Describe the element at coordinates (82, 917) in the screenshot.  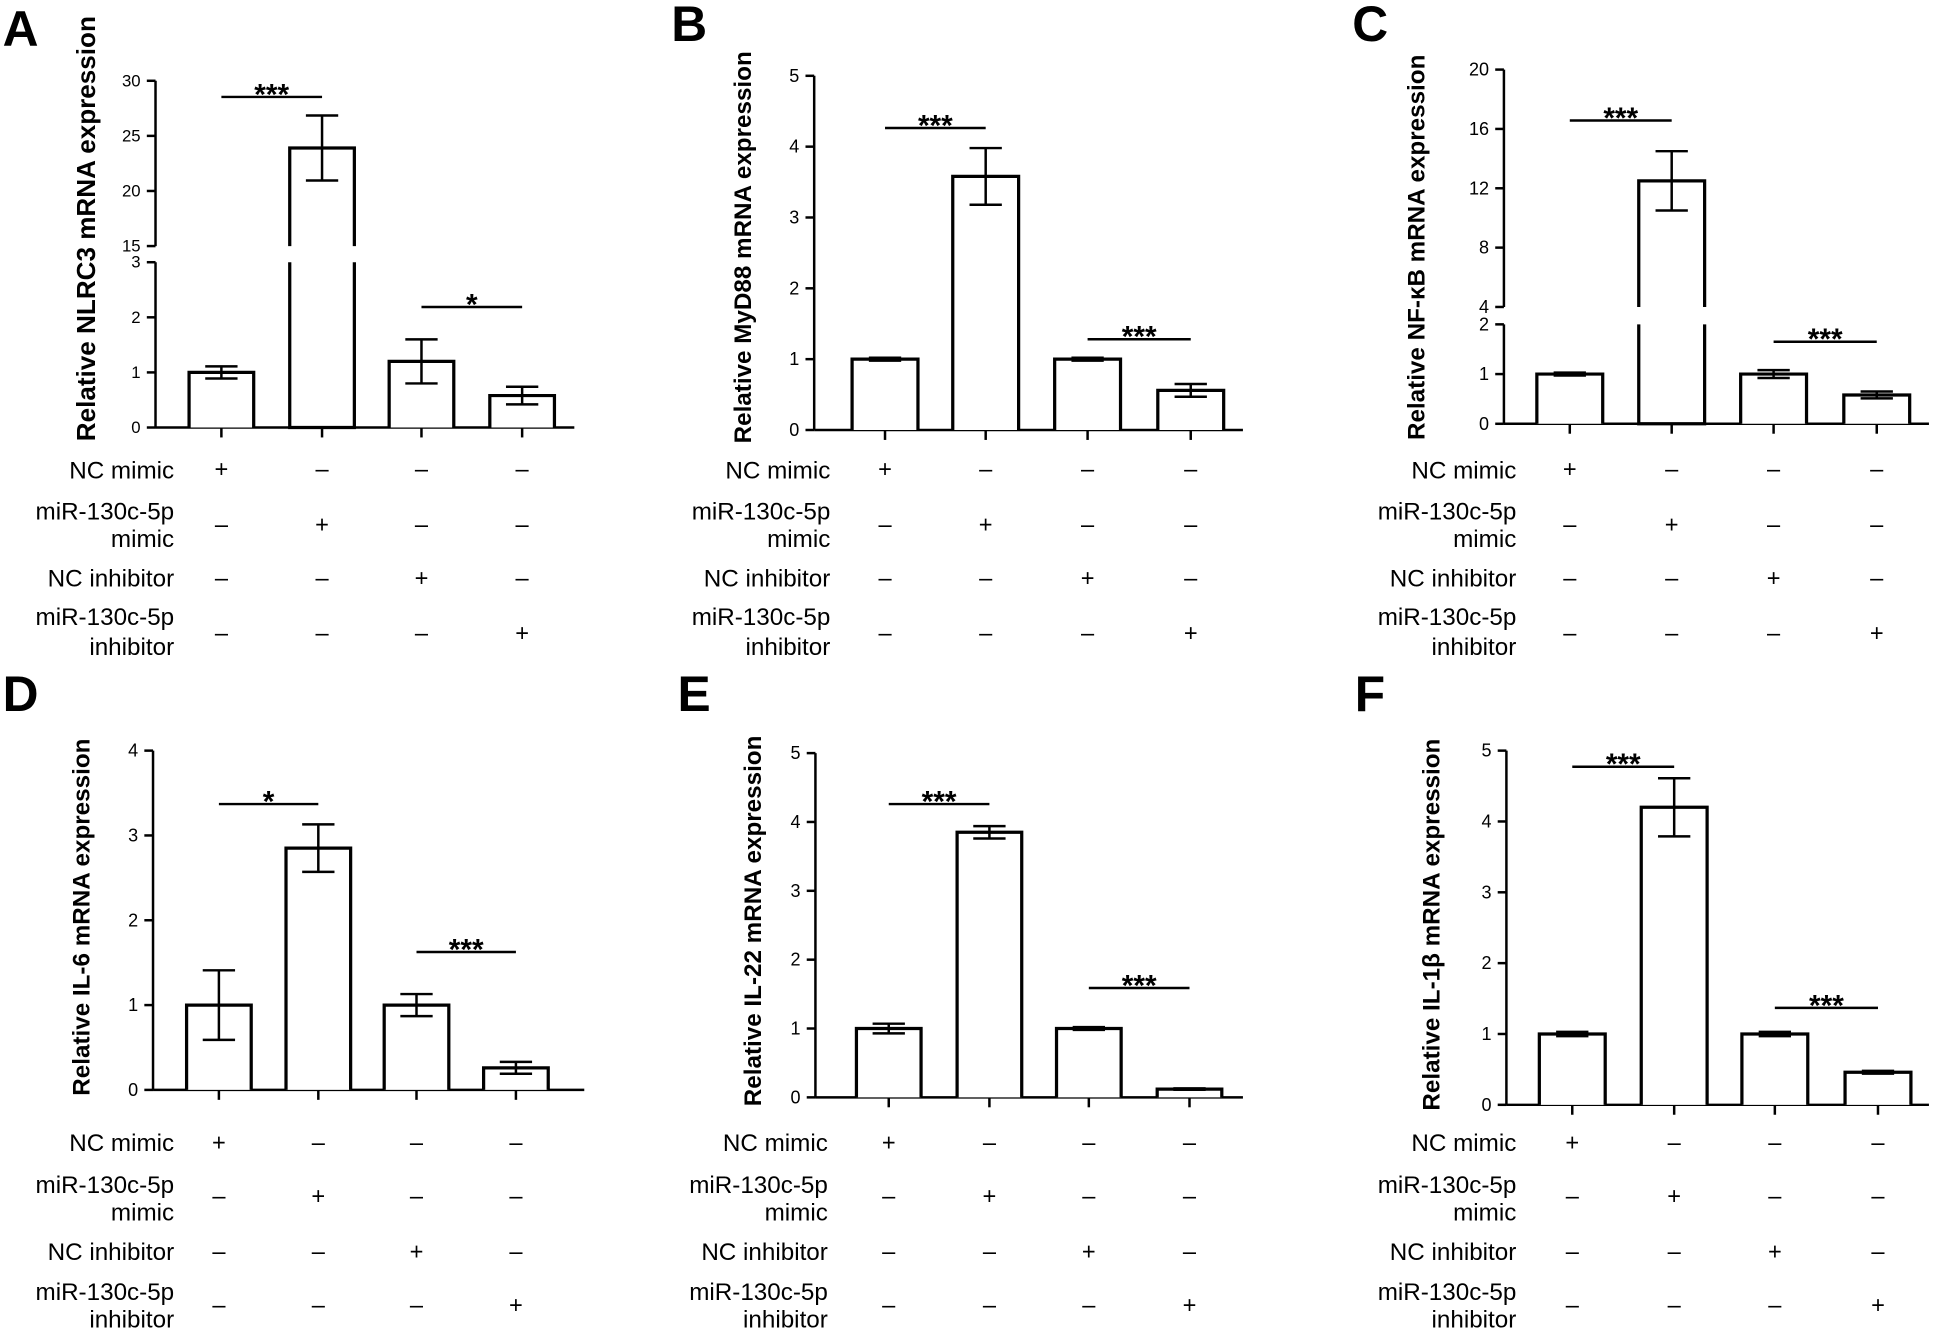
I see `y-axis-label: Relative IL-6 mRNA expression` at that location.